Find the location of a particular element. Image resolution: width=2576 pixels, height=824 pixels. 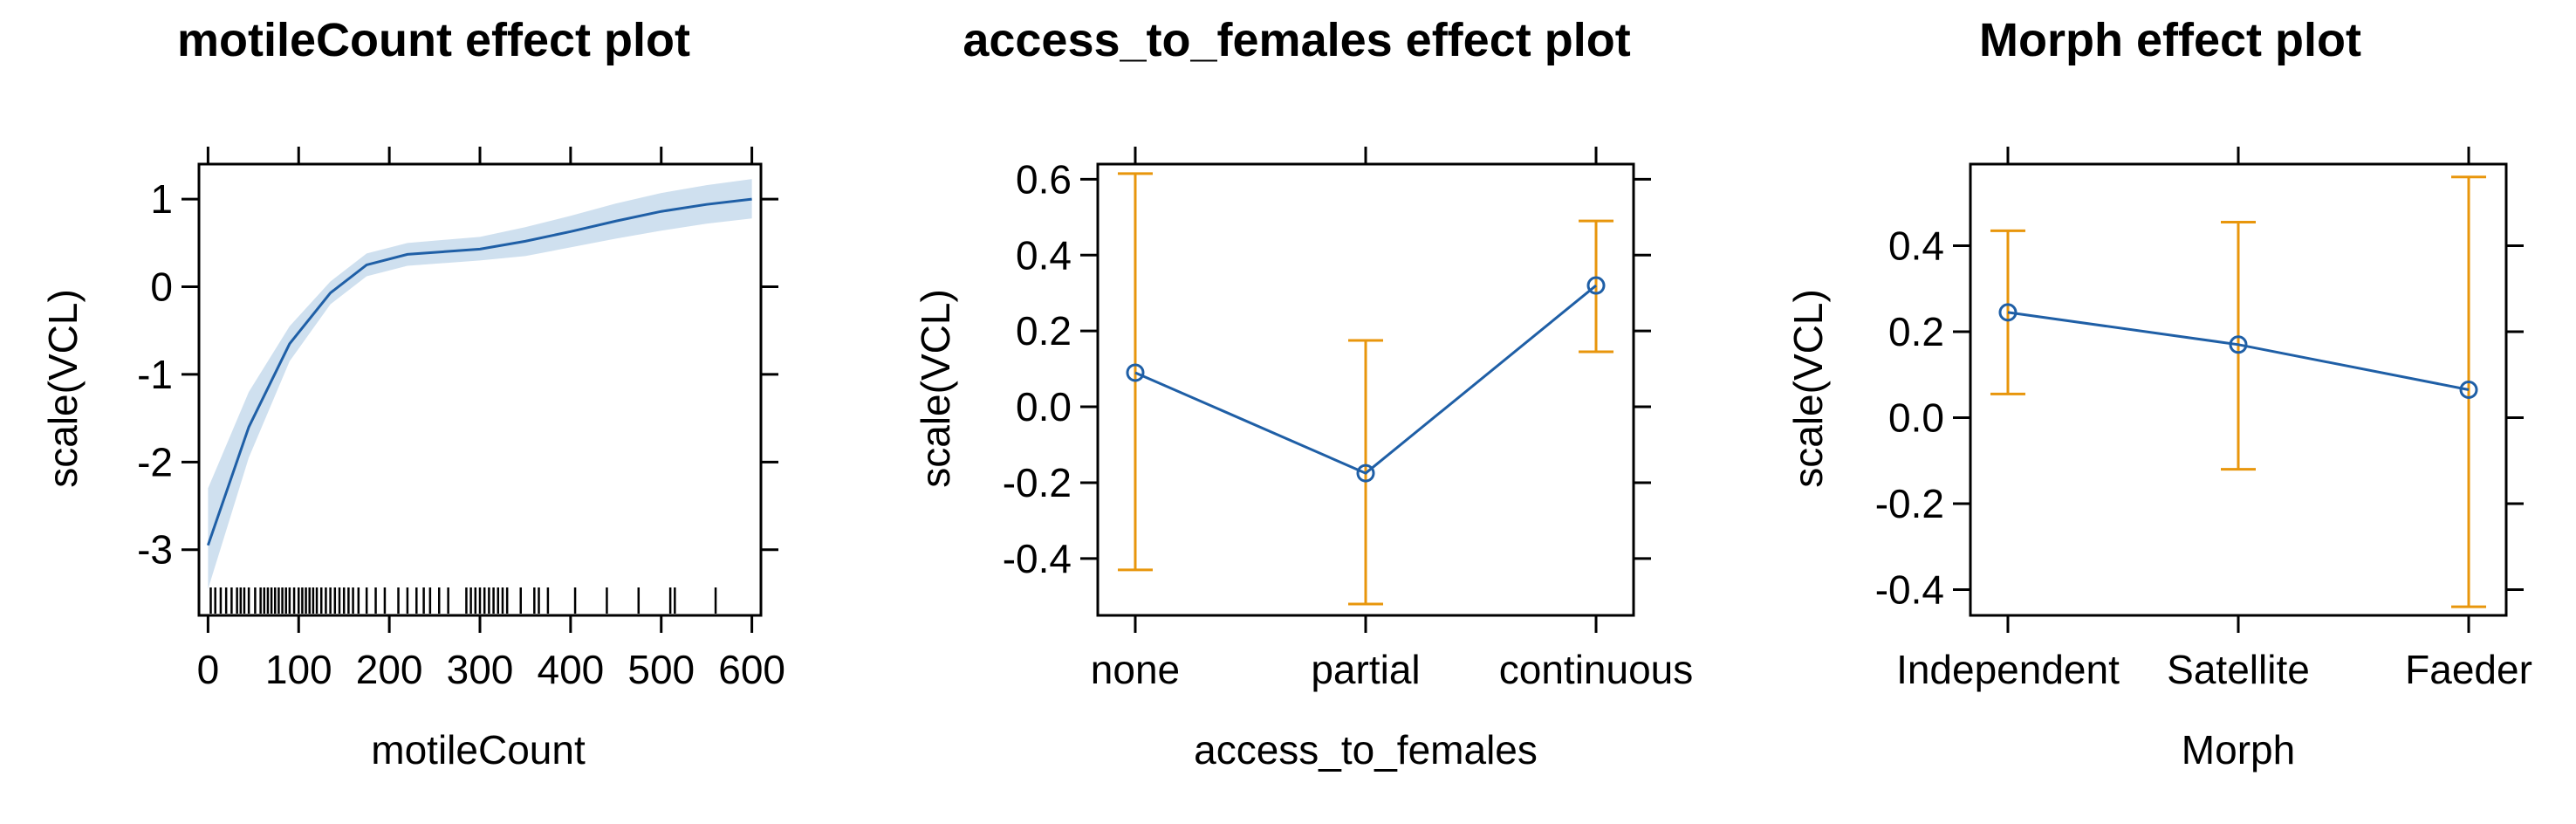

x-tick-label: 0 is located at coordinates (208, 669).